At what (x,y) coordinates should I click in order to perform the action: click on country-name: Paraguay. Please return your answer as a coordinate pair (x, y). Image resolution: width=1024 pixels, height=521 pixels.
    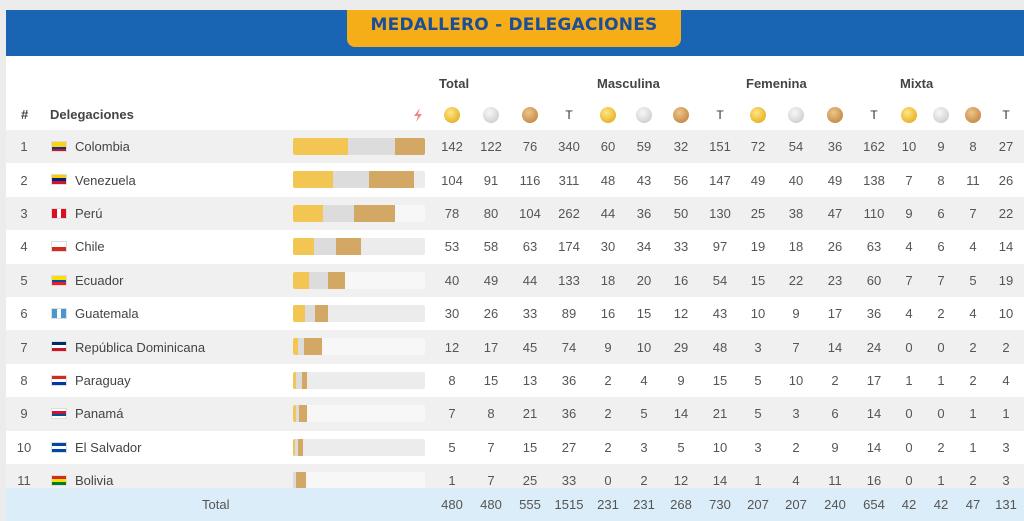
    Looking at the image, I should click on (103, 380).